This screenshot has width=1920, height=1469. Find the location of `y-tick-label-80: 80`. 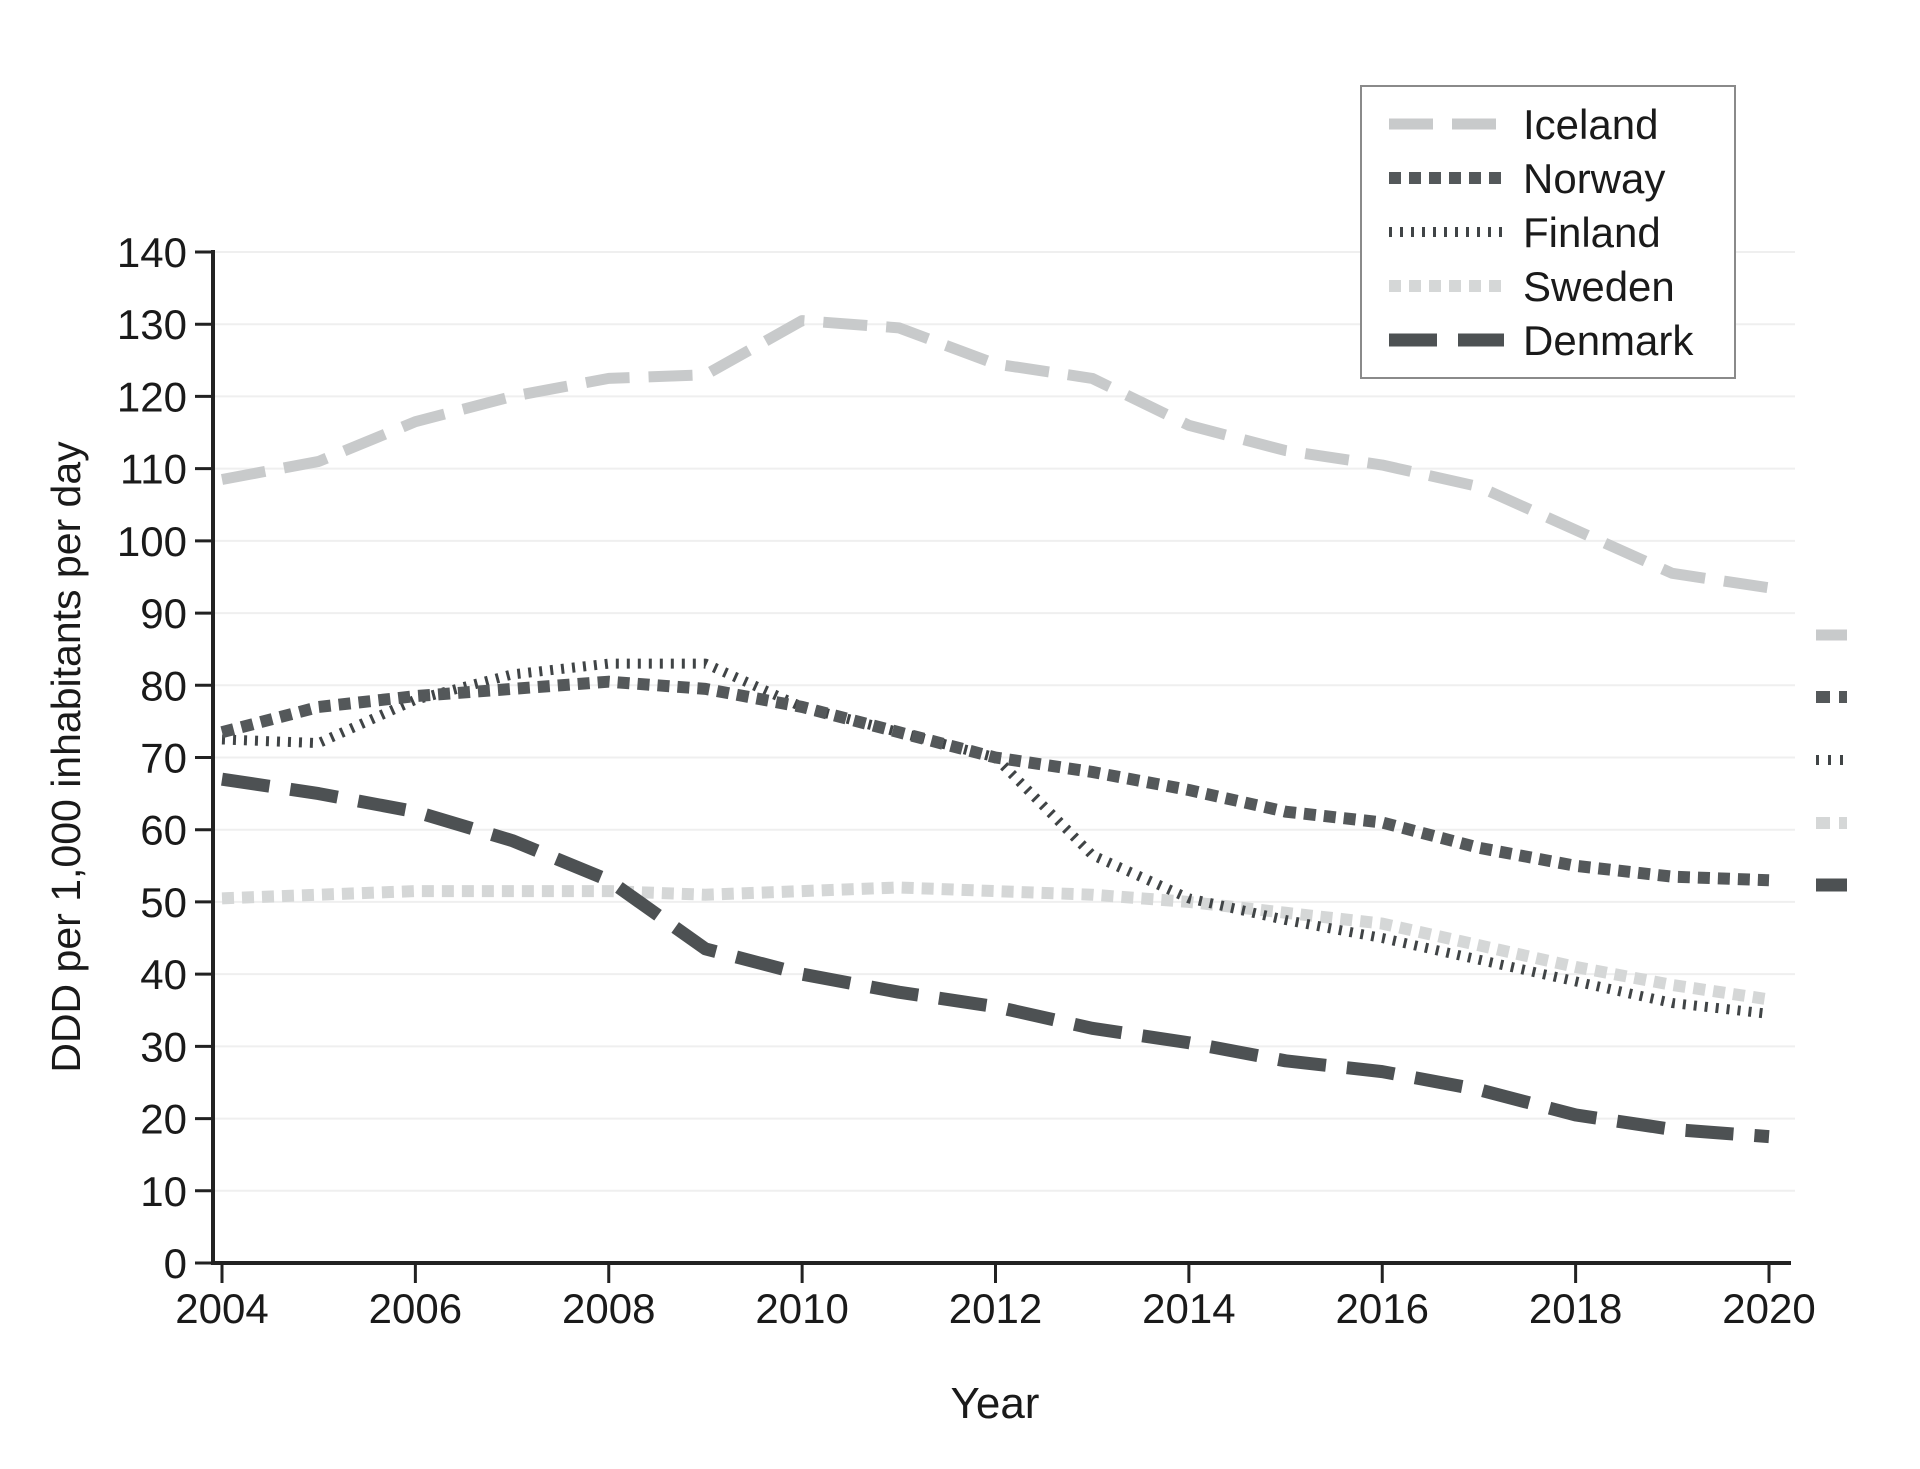

y-tick-label-80: 80 is located at coordinates (163, 685).